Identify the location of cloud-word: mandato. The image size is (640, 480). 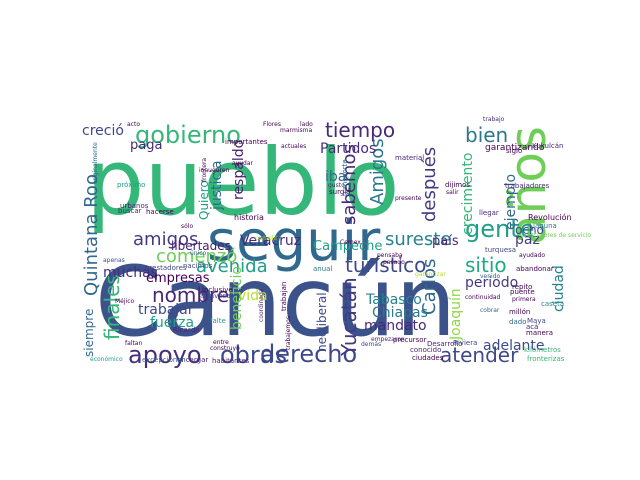
(395, 326).